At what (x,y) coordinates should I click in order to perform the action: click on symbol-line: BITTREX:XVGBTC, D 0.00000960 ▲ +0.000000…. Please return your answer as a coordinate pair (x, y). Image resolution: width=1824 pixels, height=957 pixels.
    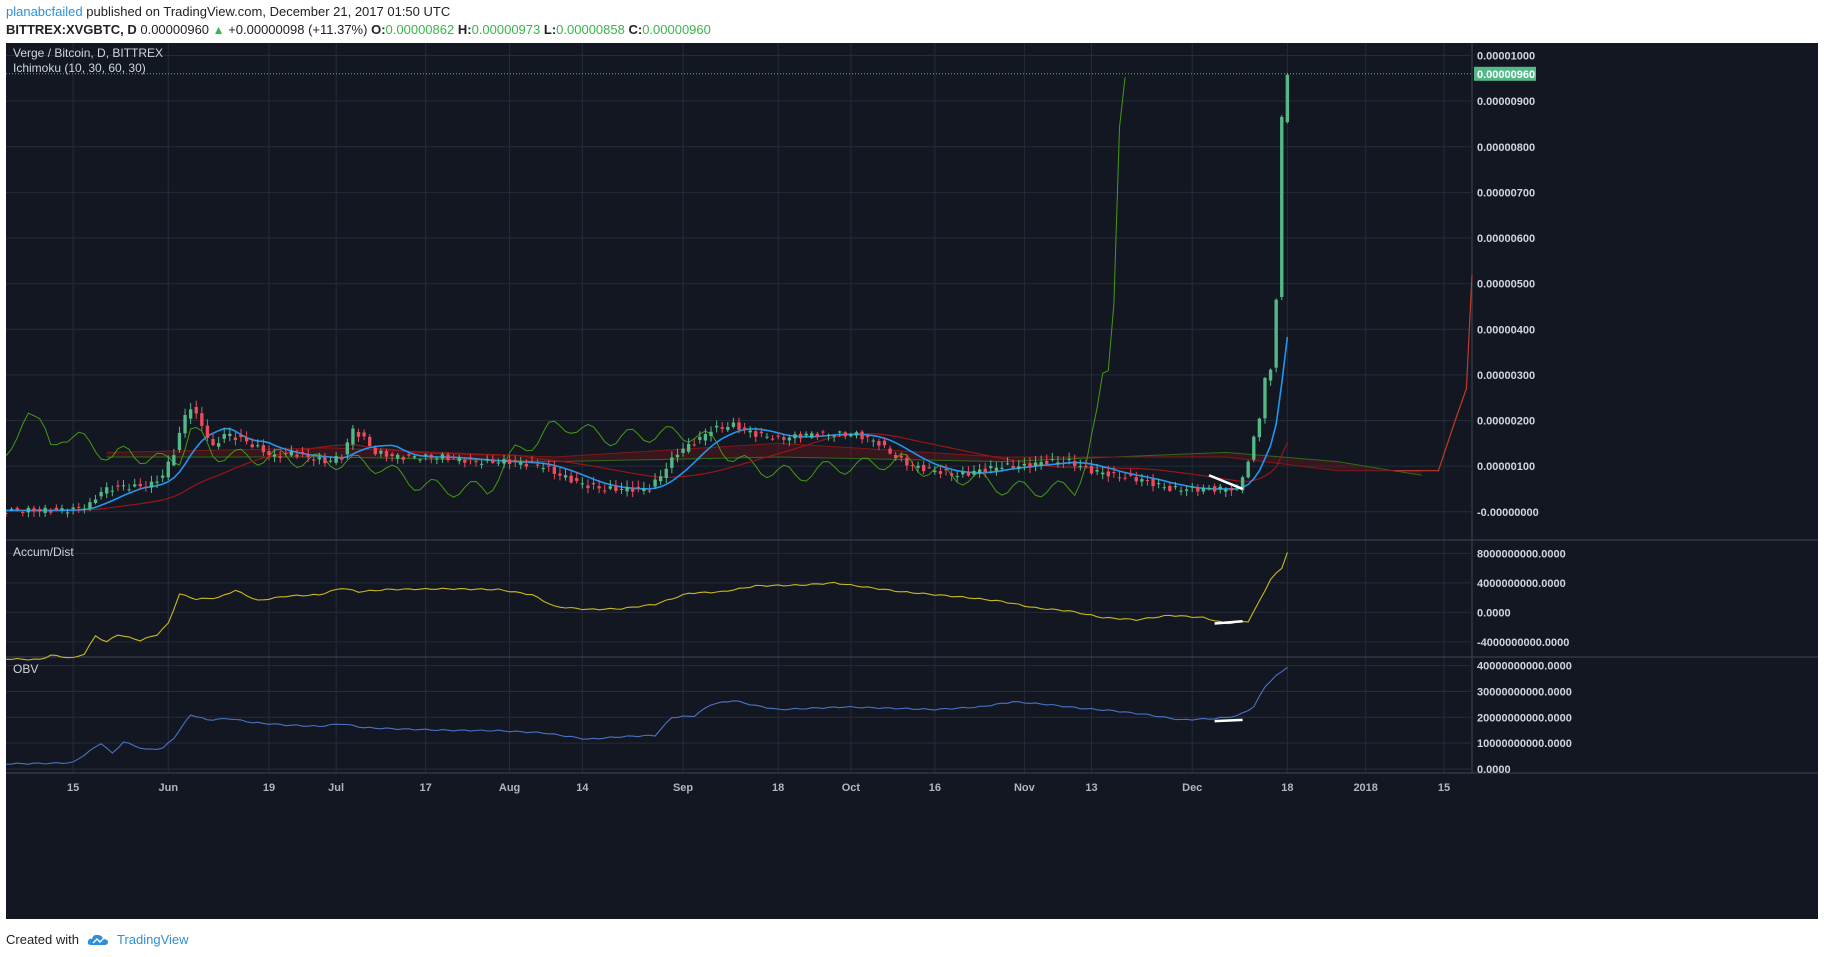
    Looking at the image, I should click on (358, 29).